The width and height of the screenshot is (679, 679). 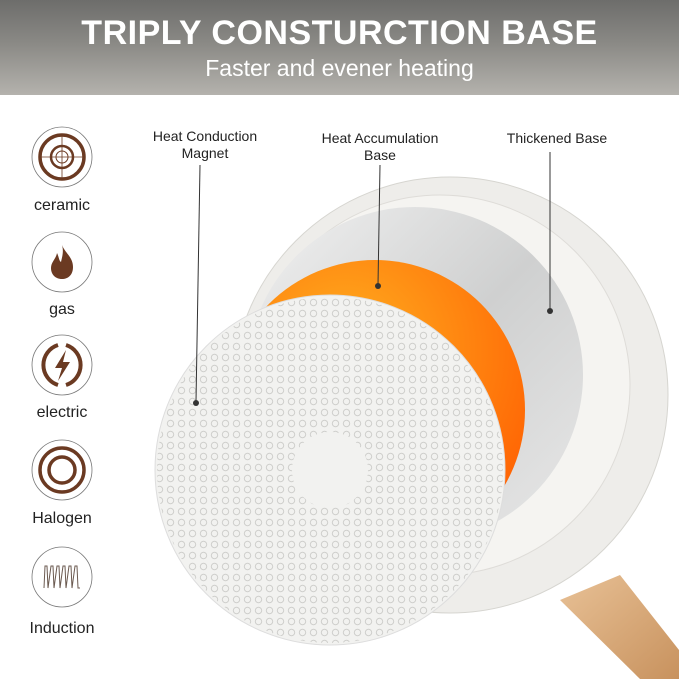 What do you see at coordinates (62, 309) in the screenshot?
I see `cooktop-label: gas` at bounding box center [62, 309].